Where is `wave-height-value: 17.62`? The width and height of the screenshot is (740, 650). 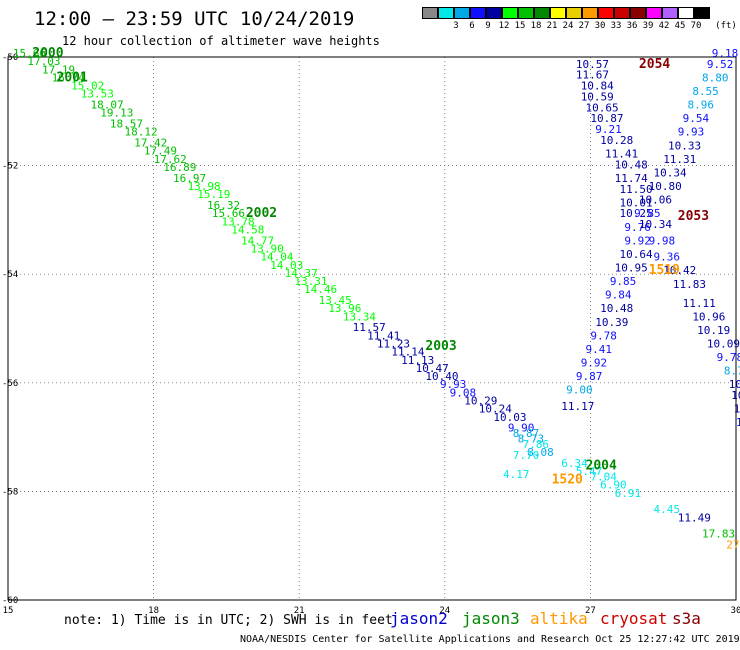 wave-height-value: 17.62 is located at coordinates (170, 159).